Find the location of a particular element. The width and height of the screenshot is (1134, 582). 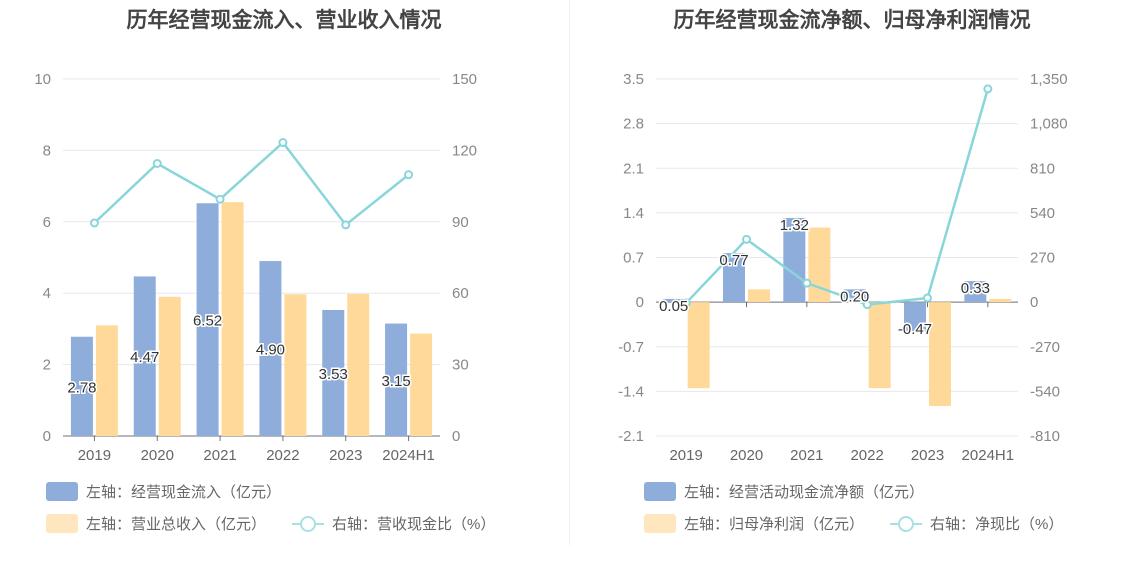

y-left-tick-label: -1.4 is located at coordinates (631, 391).